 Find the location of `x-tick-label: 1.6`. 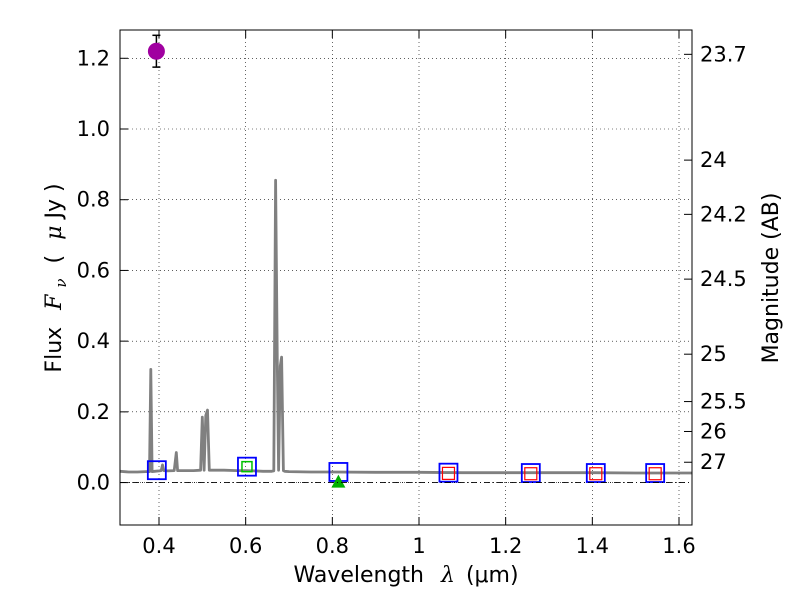

x-tick-label: 1.6 is located at coordinates (678, 546).